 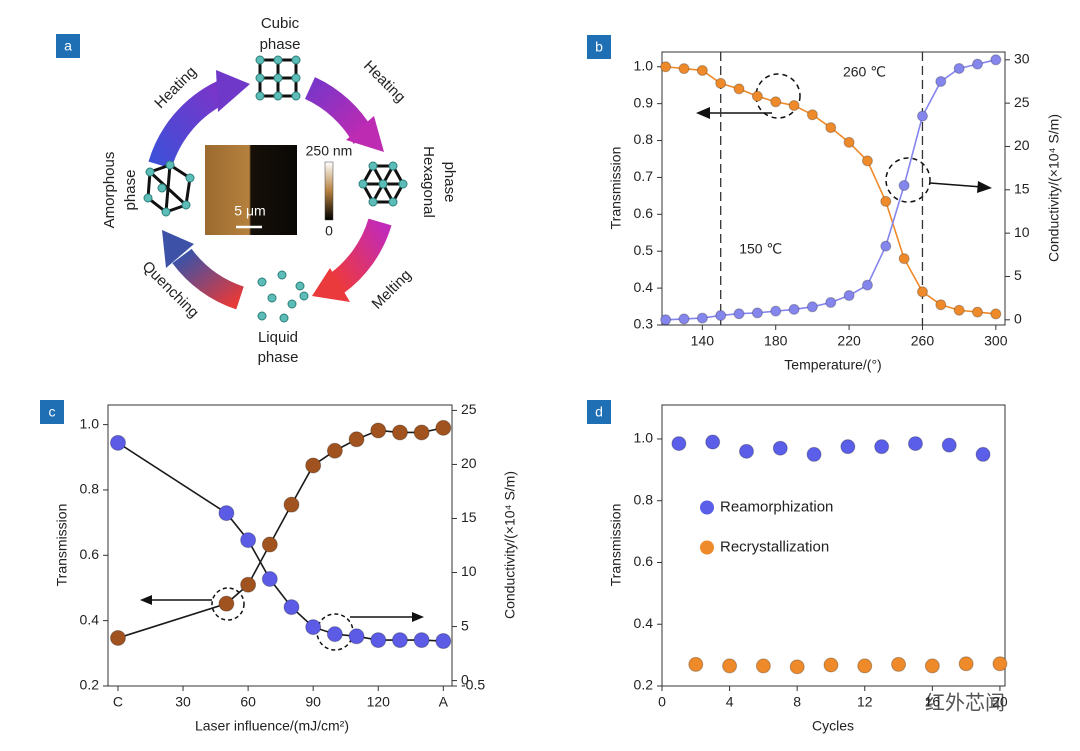 What do you see at coordinates (644, 176) in the screenshot?
I see `y-tick-label: 0.7` at bounding box center [644, 176].